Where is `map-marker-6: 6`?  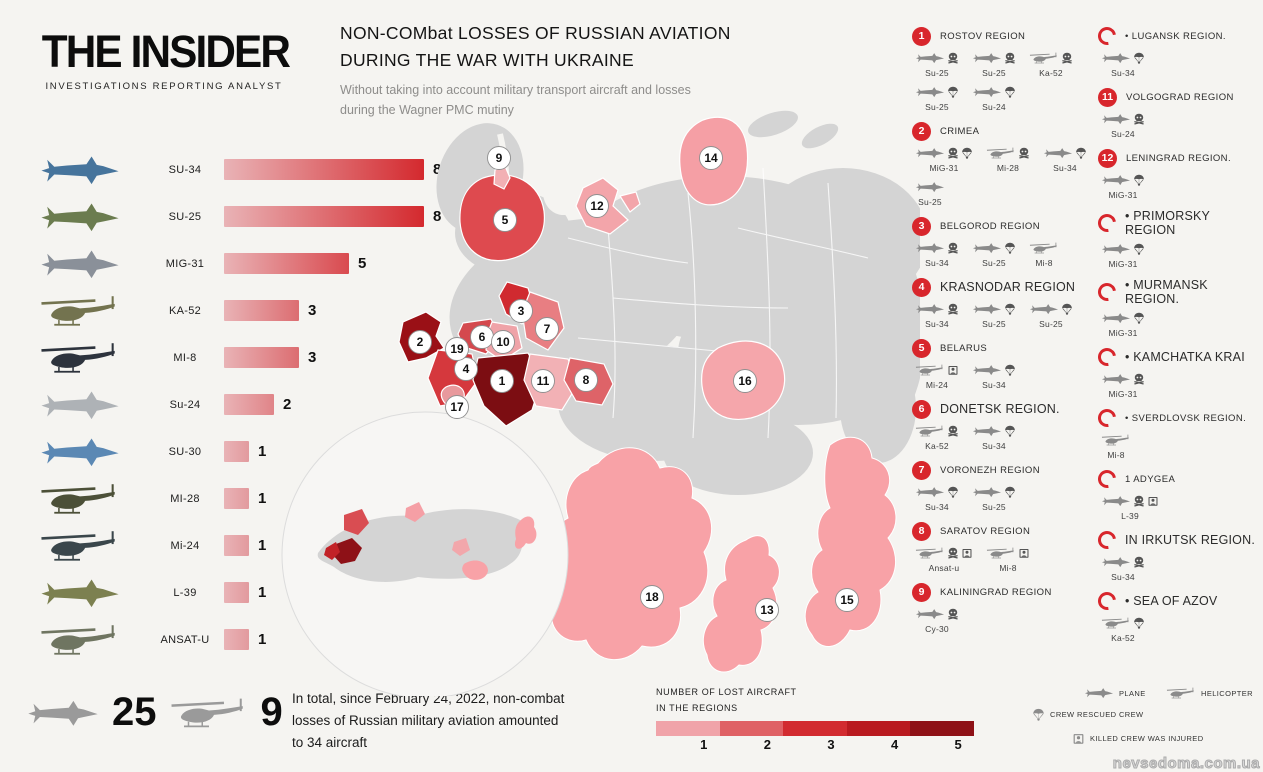 map-marker-6: 6 is located at coordinates (482, 337).